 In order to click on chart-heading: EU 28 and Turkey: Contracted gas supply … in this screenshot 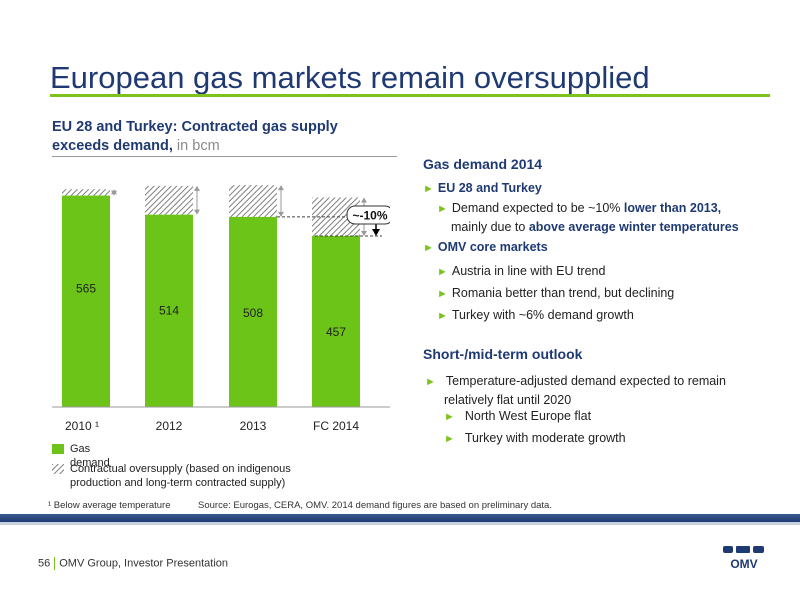, I will do `click(222, 137)`.